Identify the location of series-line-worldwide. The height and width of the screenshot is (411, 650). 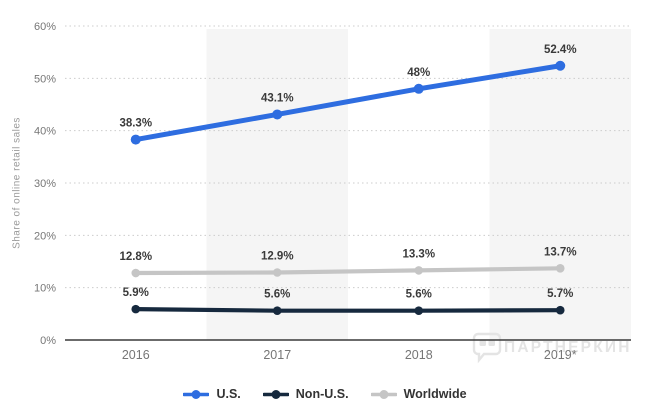
(348, 271).